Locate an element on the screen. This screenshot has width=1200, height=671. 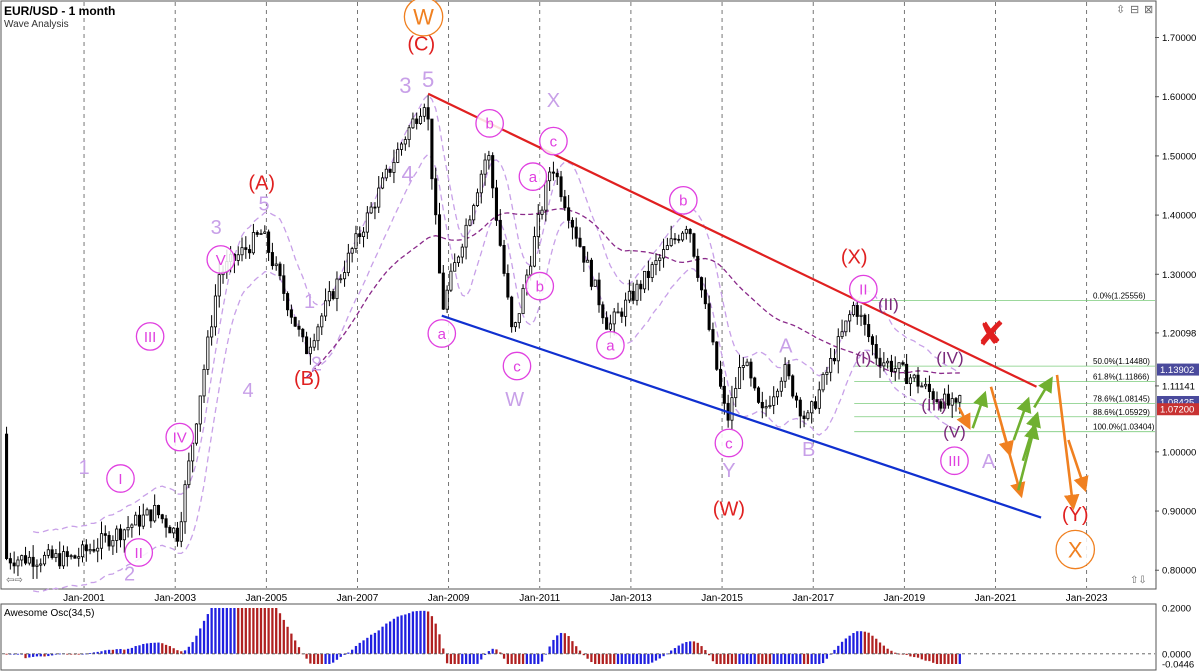
invalidation-x-icon: ✘ is located at coordinates (991, 334).